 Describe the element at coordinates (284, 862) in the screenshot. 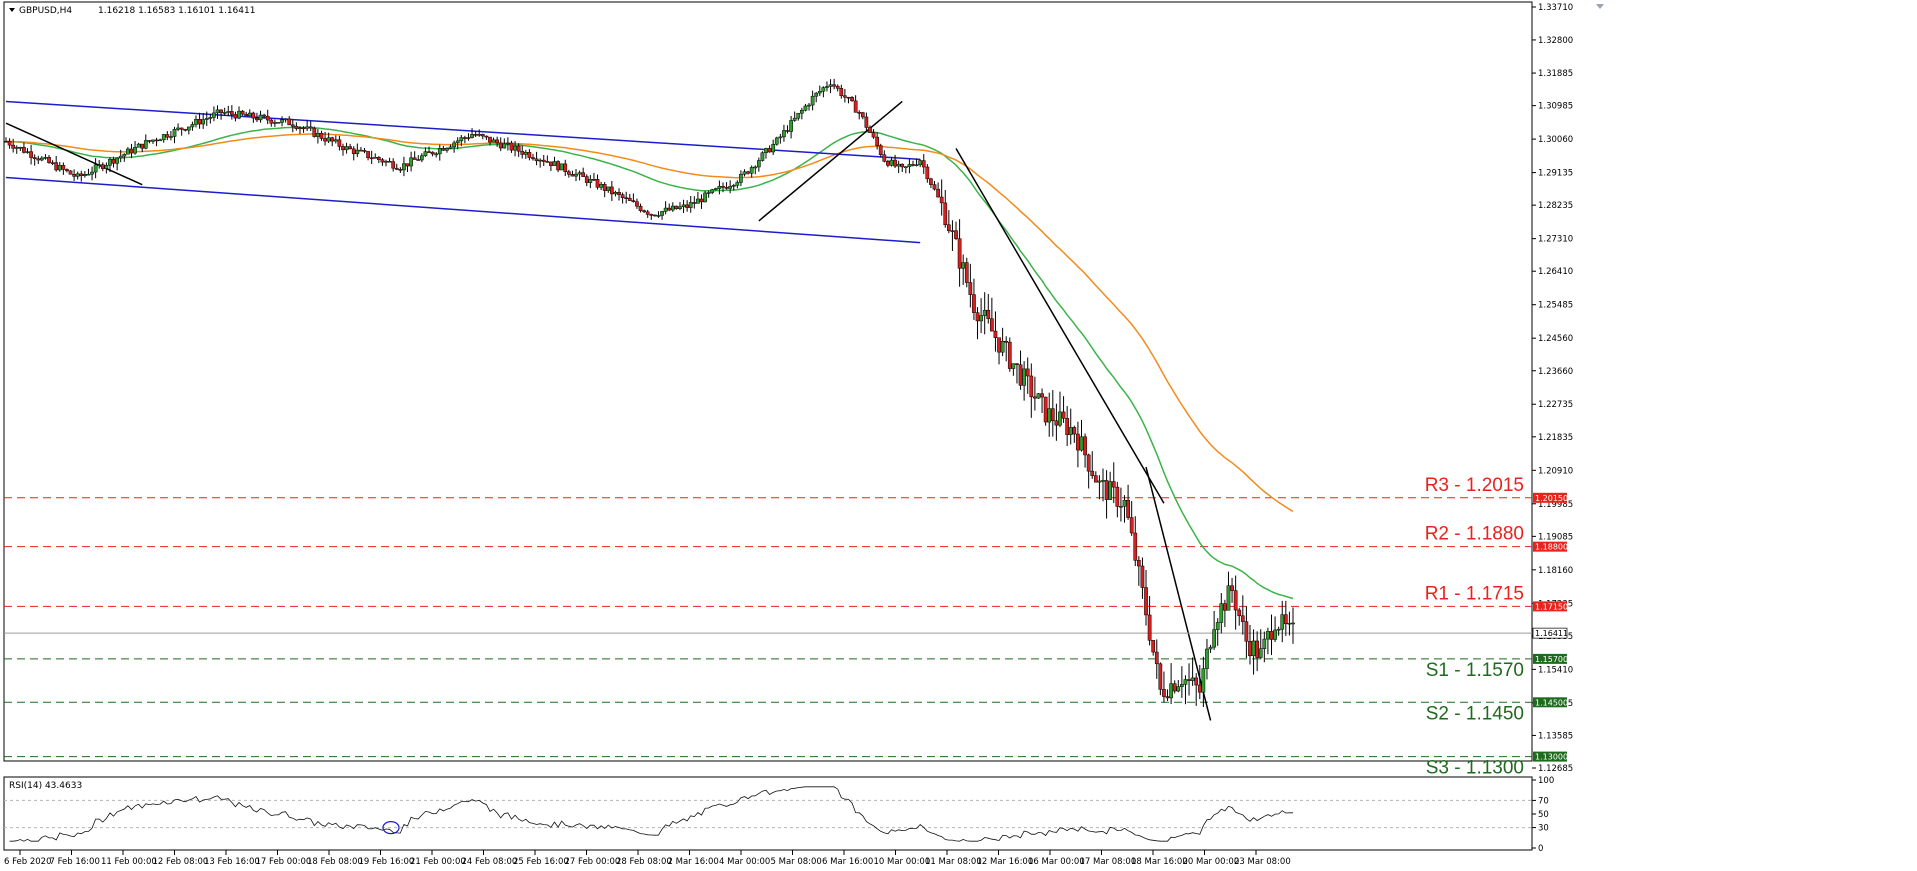

I see `time-tick-label: 17 Feb 00:00` at that location.